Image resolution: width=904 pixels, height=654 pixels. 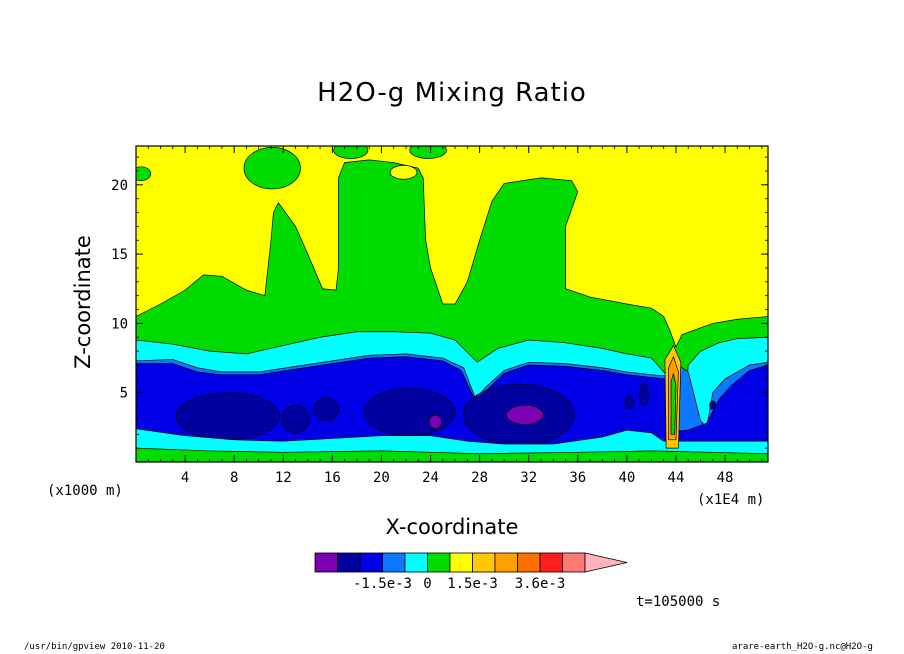 What do you see at coordinates (725, 478) in the screenshot?
I see `x-tick-label: 48` at bounding box center [725, 478].